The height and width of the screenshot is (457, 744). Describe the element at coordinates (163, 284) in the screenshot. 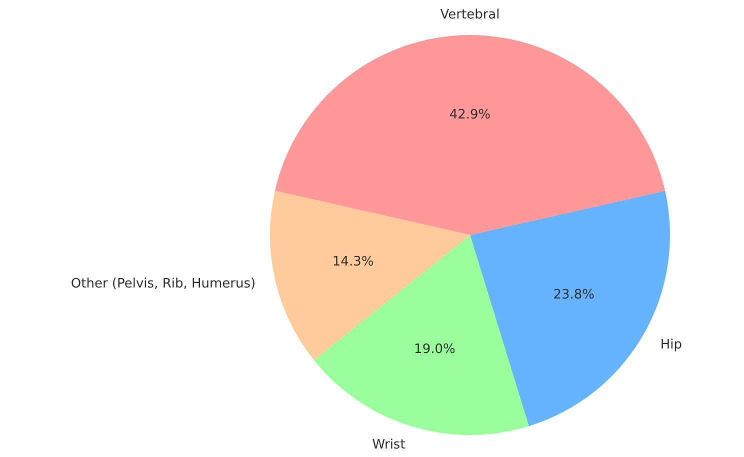

I see `slice-label: Other (Pelvis, Rib, Humerus)` at that location.